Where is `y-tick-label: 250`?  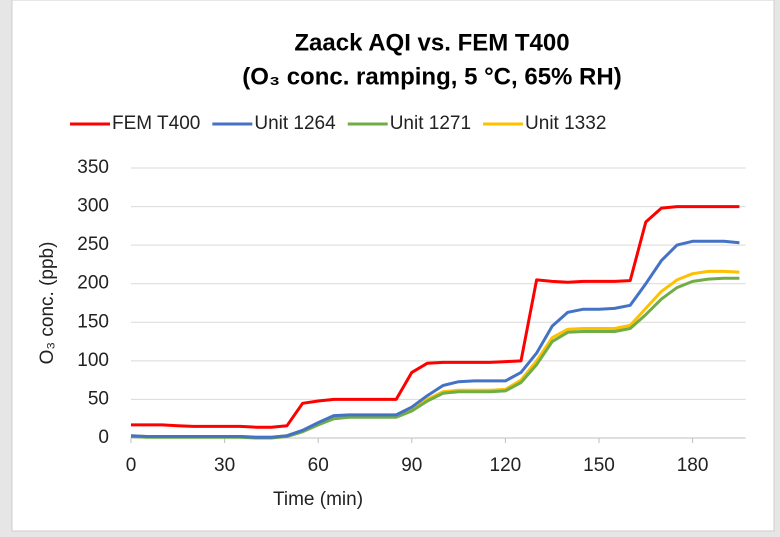
y-tick-label: 250 is located at coordinates (93, 244).